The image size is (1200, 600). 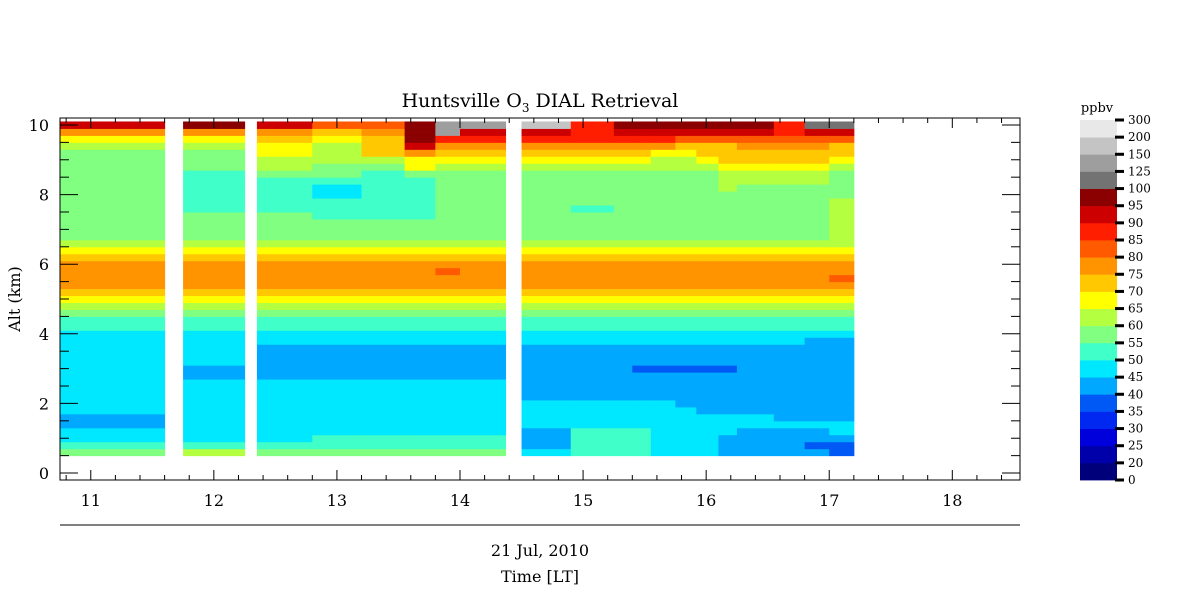 I want to click on colorbar-tick-label: 100, so click(x=1139, y=189).